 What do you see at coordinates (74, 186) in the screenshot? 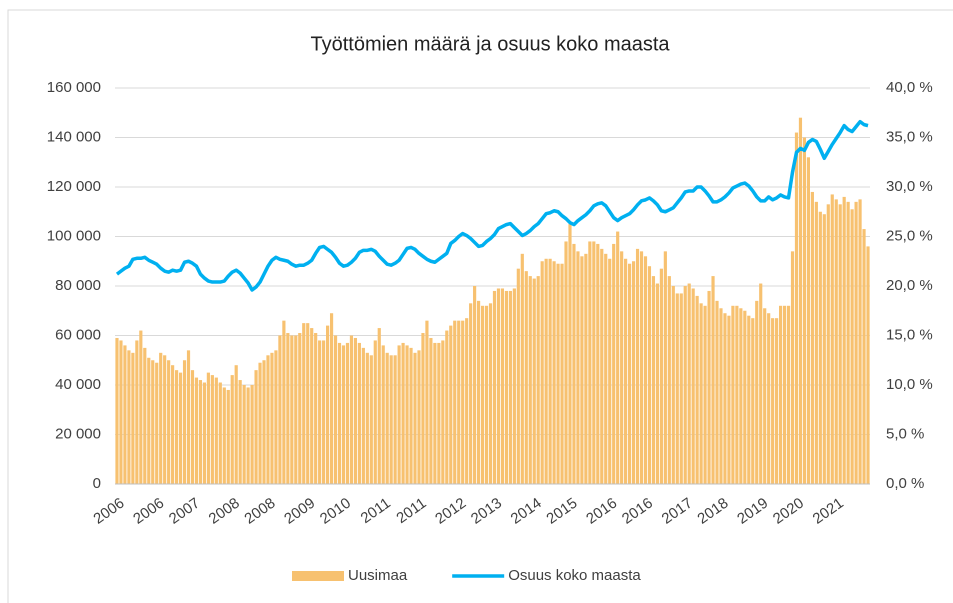
I see `y-tick-label: 120 000` at bounding box center [74, 186].